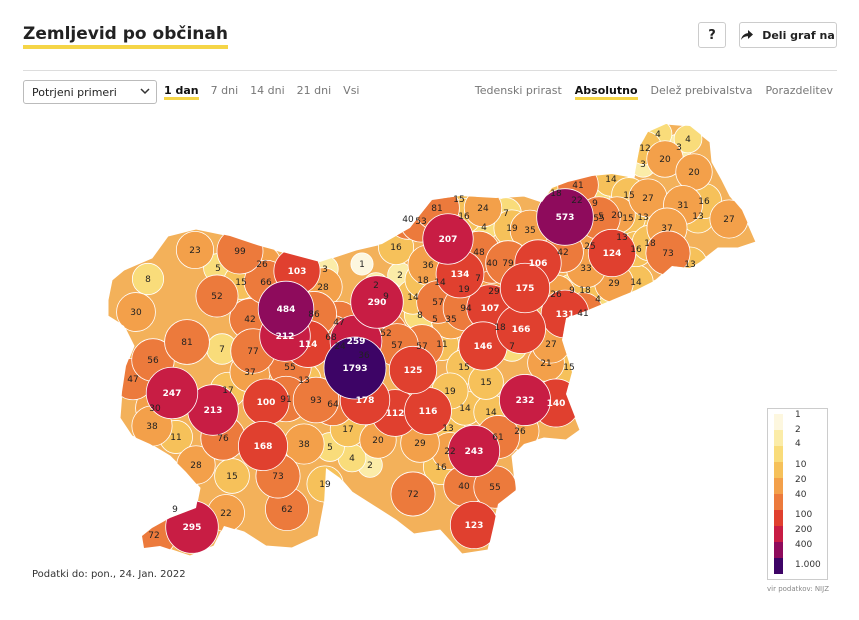 This screenshot has width=859, height=620. What do you see at coordinates (430, 70) in the screenshot?
I see `header-divider` at bounding box center [430, 70].